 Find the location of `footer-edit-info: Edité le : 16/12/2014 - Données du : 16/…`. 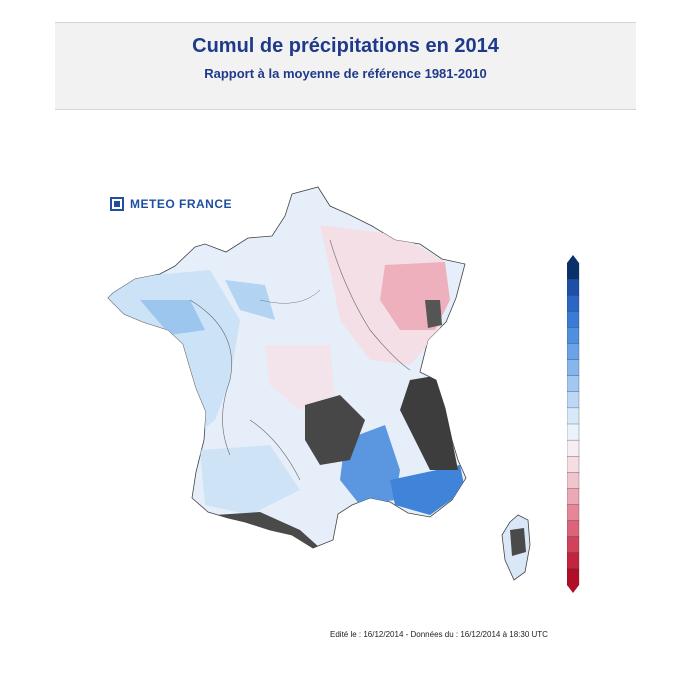

footer-edit-info: Edité le : 16/12/2014 - Données du : 16/… is located at coordinates (439, 634).